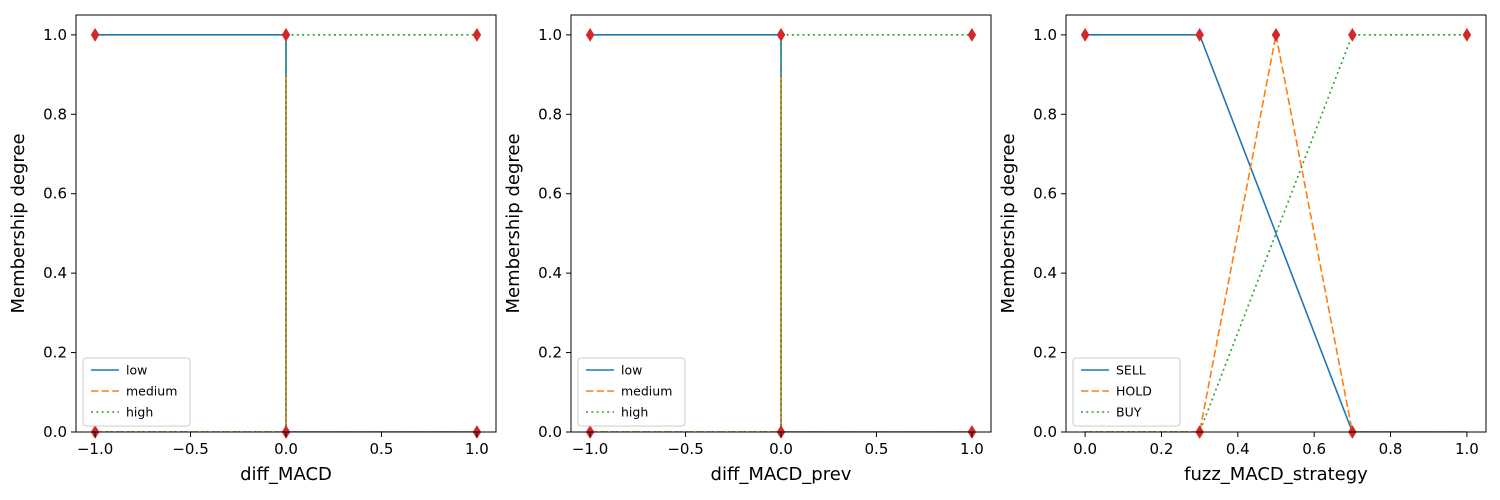 The height and width of the screenshot is (500, 1500). What do you see at coordinates (1162, 449) in the screenshot?
I see `x-tick-label: 0.2` at bounding box center [1162, 449].